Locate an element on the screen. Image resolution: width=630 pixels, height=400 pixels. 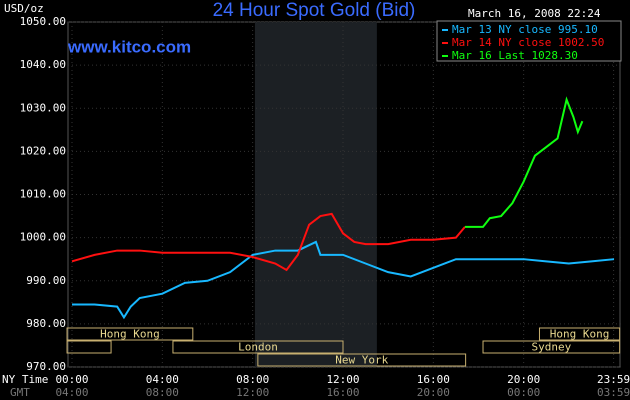
chart-title: 24 Hour Spot Gold (Bid) is located at coordinates (314, 10).